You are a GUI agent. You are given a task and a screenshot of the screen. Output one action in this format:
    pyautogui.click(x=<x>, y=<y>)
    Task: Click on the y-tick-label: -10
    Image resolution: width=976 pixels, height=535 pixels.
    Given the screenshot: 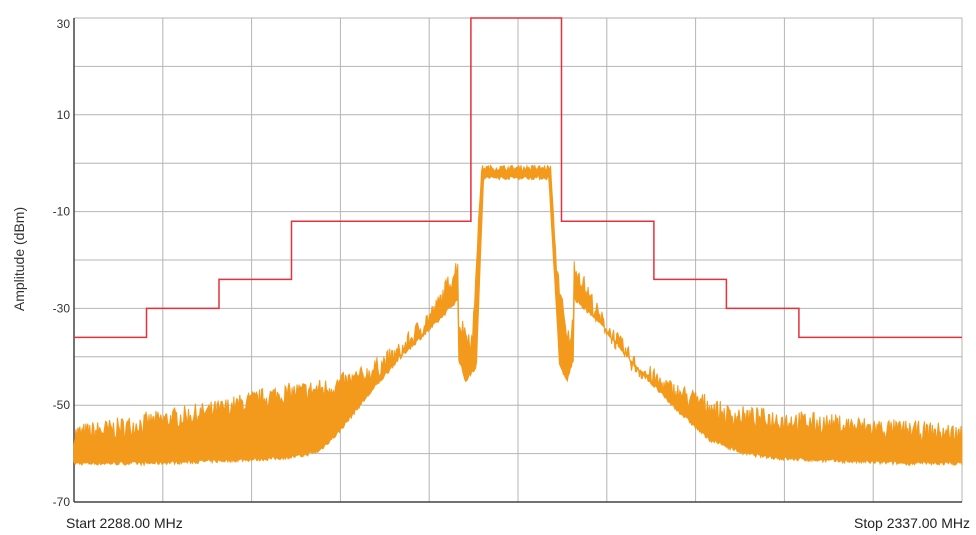 What is the action you would take?
    pyautogui.click(x=62, y=212)
    